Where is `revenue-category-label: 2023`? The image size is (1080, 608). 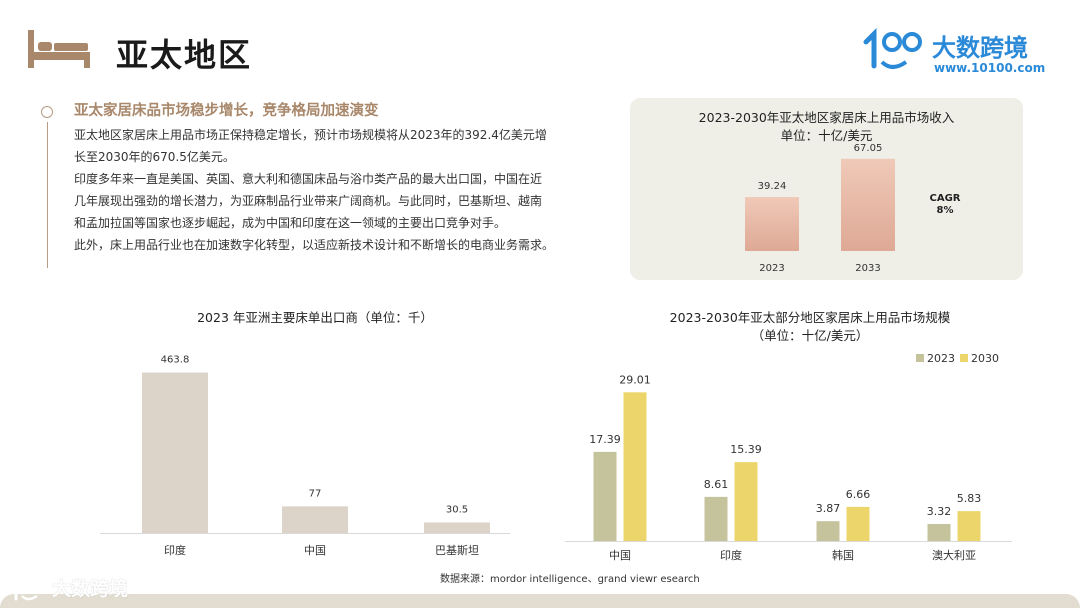
revenue-category-label: 2023 is located at coordinates (771, 268).